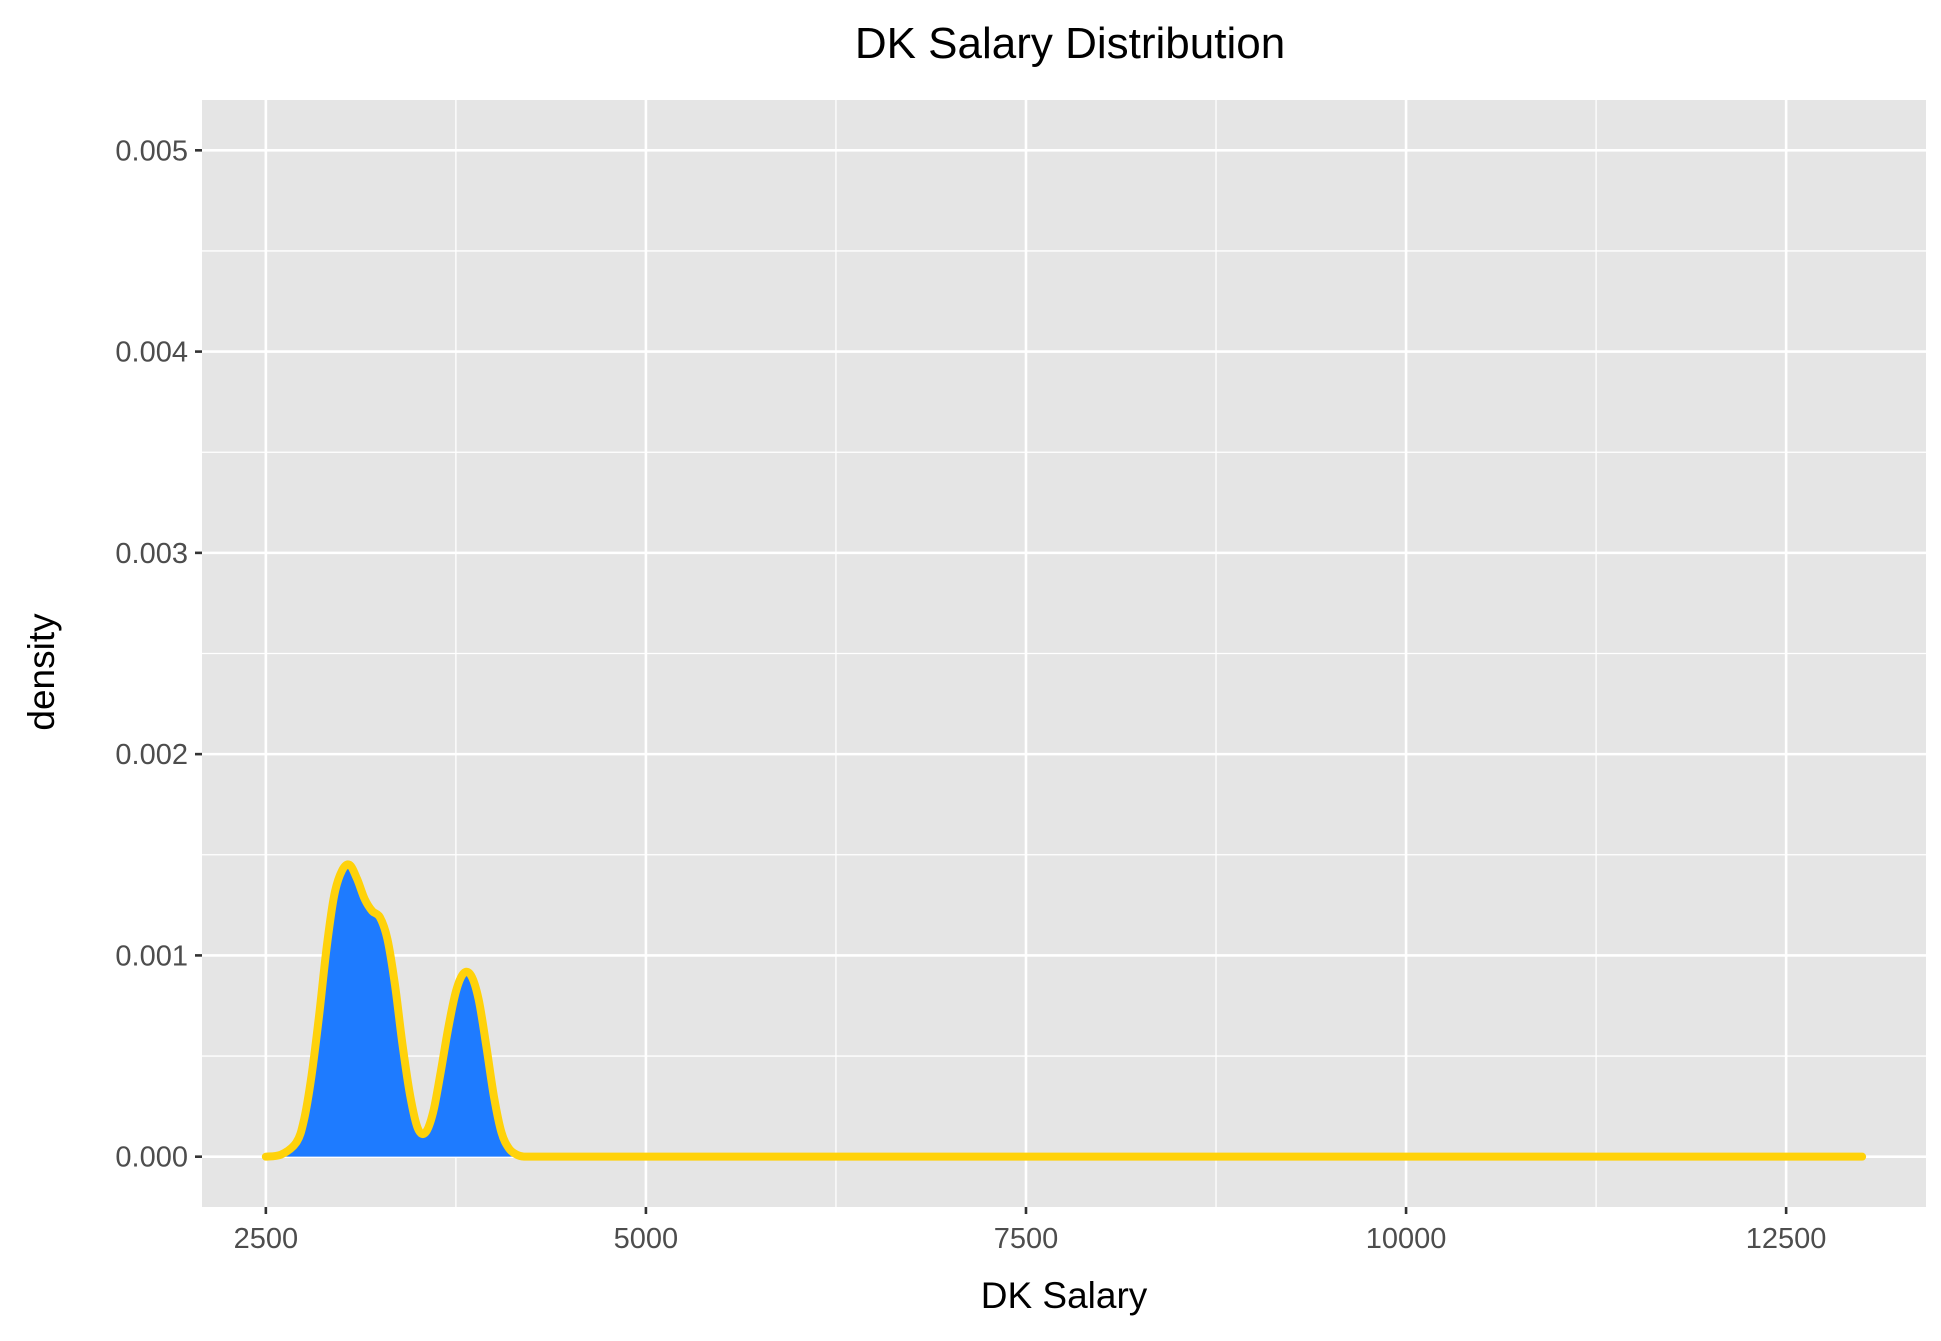  What do you see at coordinates (1026, 1239) in the screenshot?
I see `x-tick-label: 7500` at bounding box center [1026, 1239].